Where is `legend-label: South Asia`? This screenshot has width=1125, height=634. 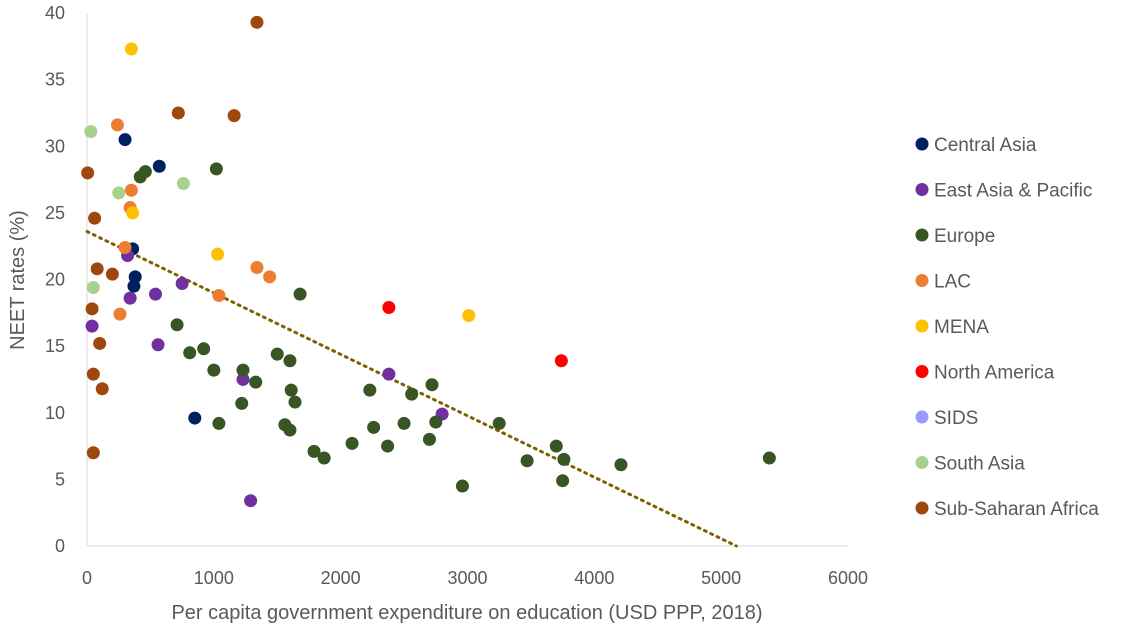
legend-label: South Asia is located at coordinates (979, 464).